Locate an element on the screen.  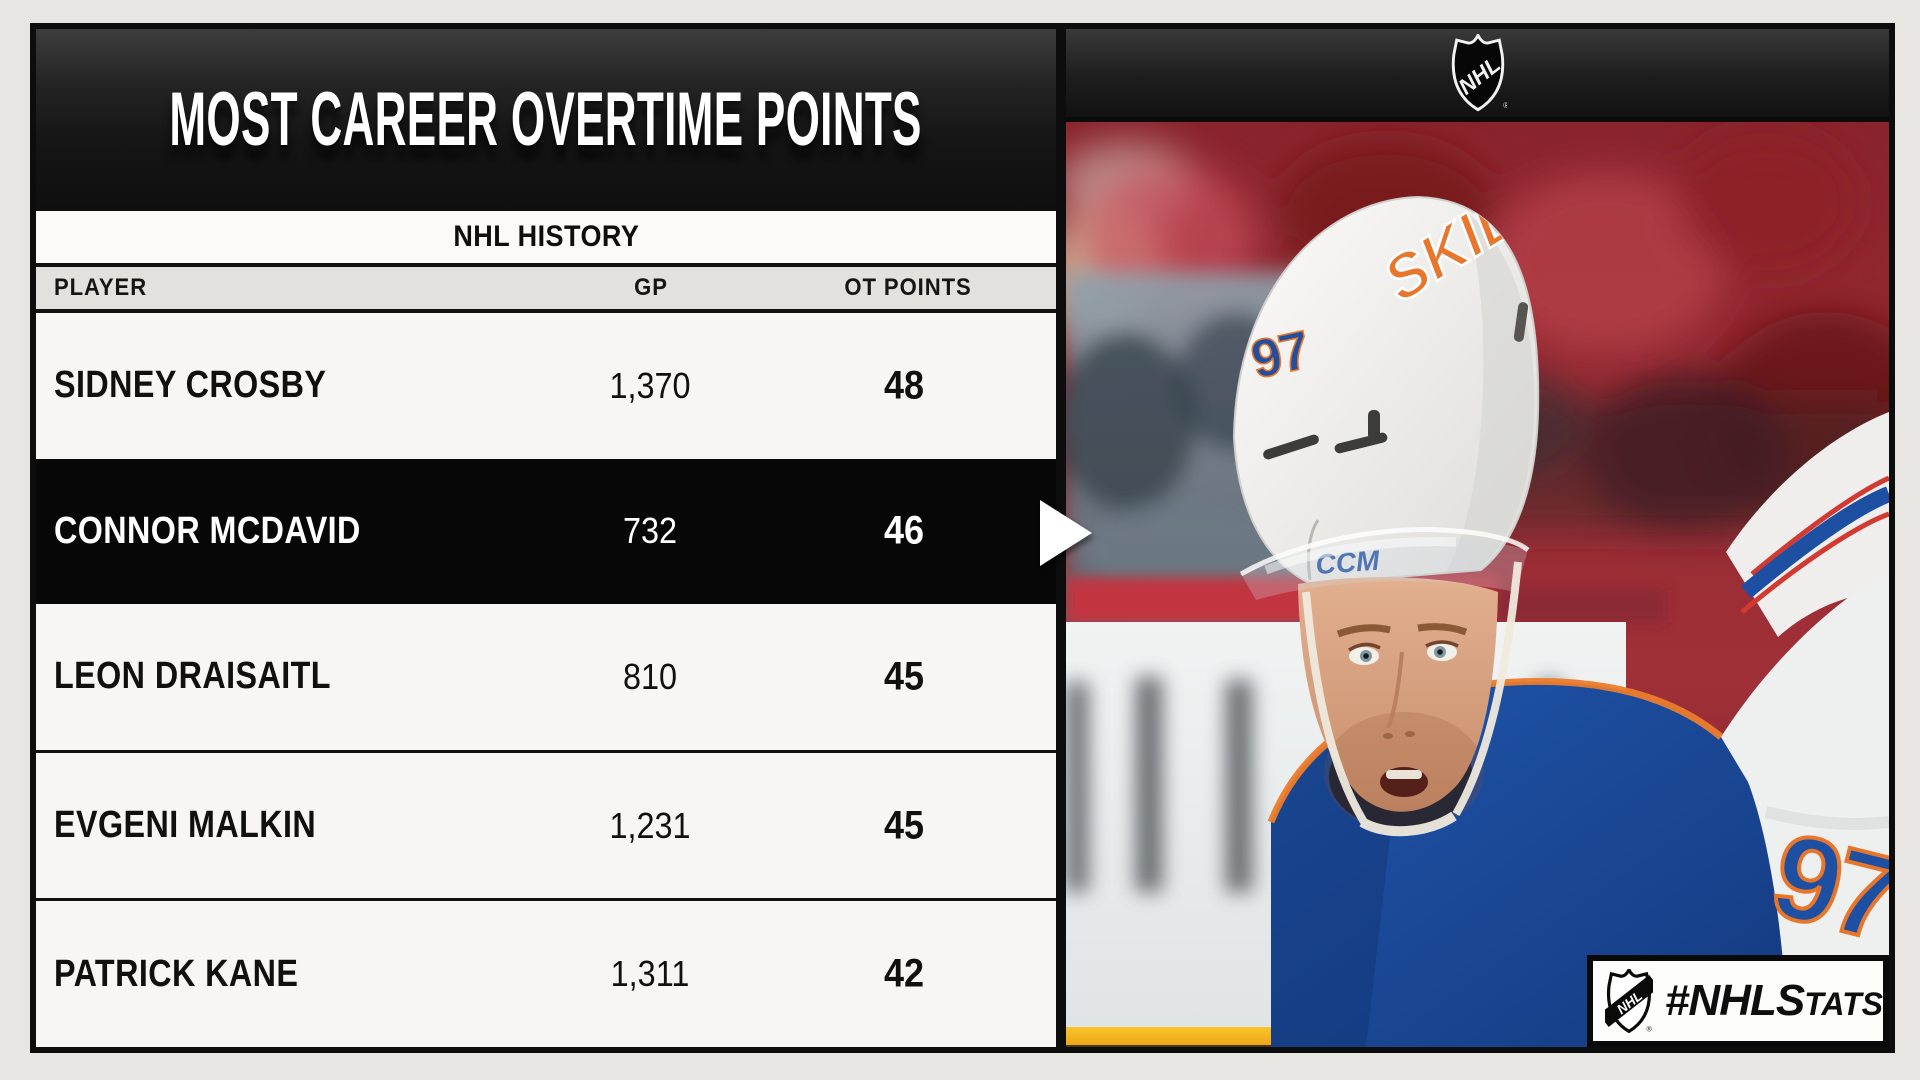
player-ot-points: 46 is located at coordinates (904, 530).